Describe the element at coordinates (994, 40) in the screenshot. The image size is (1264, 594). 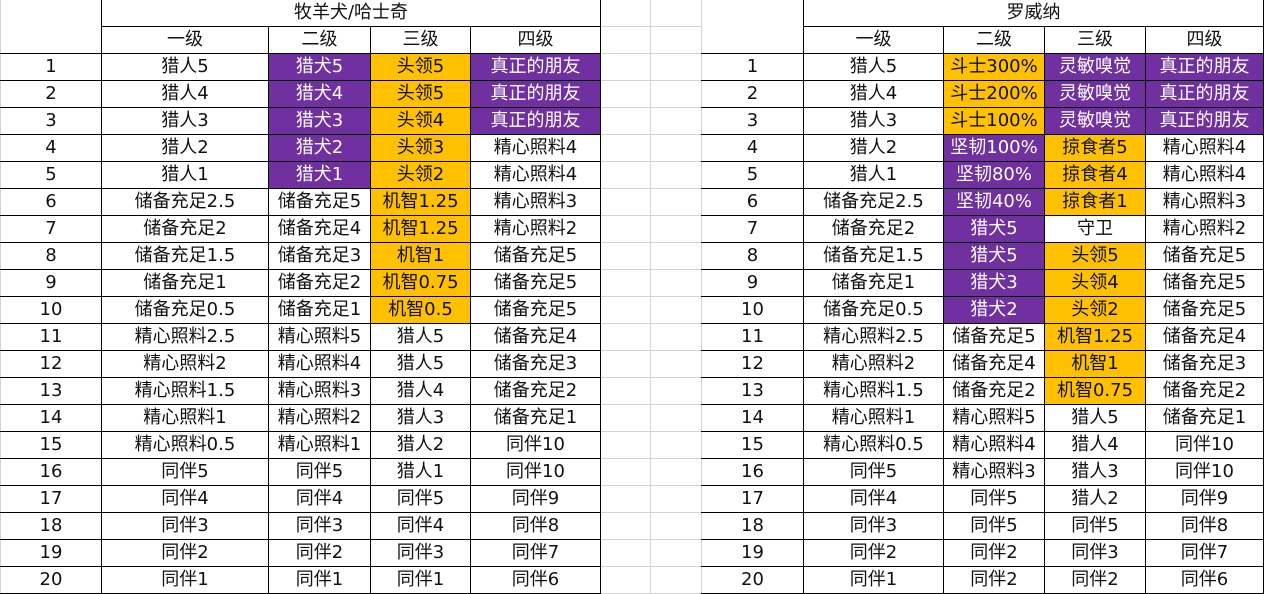
I see `column-header: 二级` at that location.